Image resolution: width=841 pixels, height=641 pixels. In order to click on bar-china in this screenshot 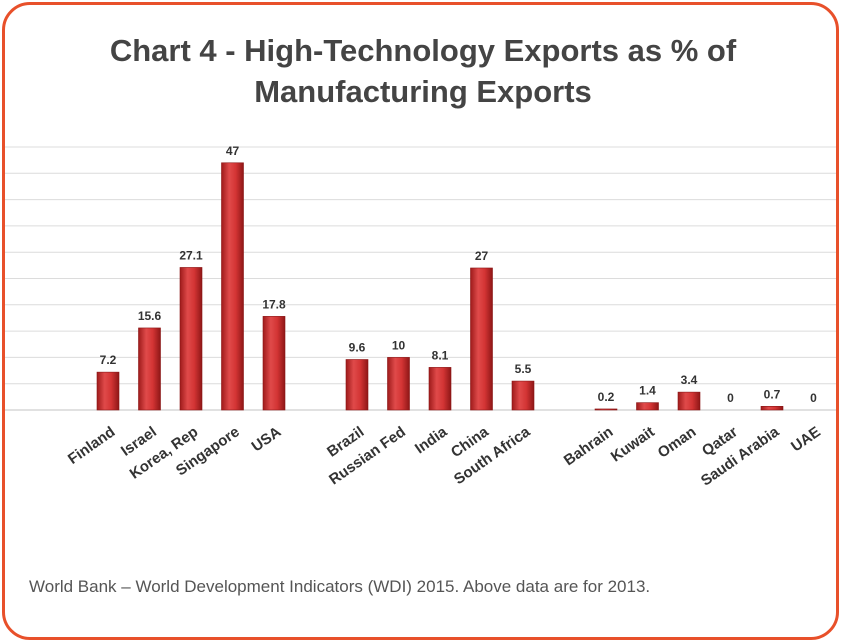, I will do `click(481, 339)`.